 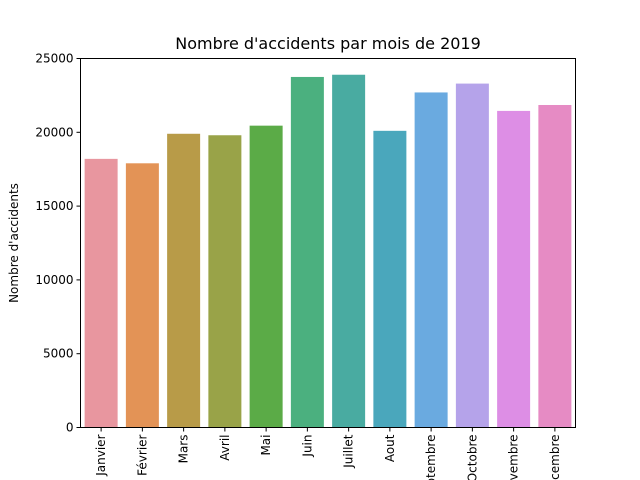 I want to click on y-tick-label-1: 5000, so click(x=58, y=354).